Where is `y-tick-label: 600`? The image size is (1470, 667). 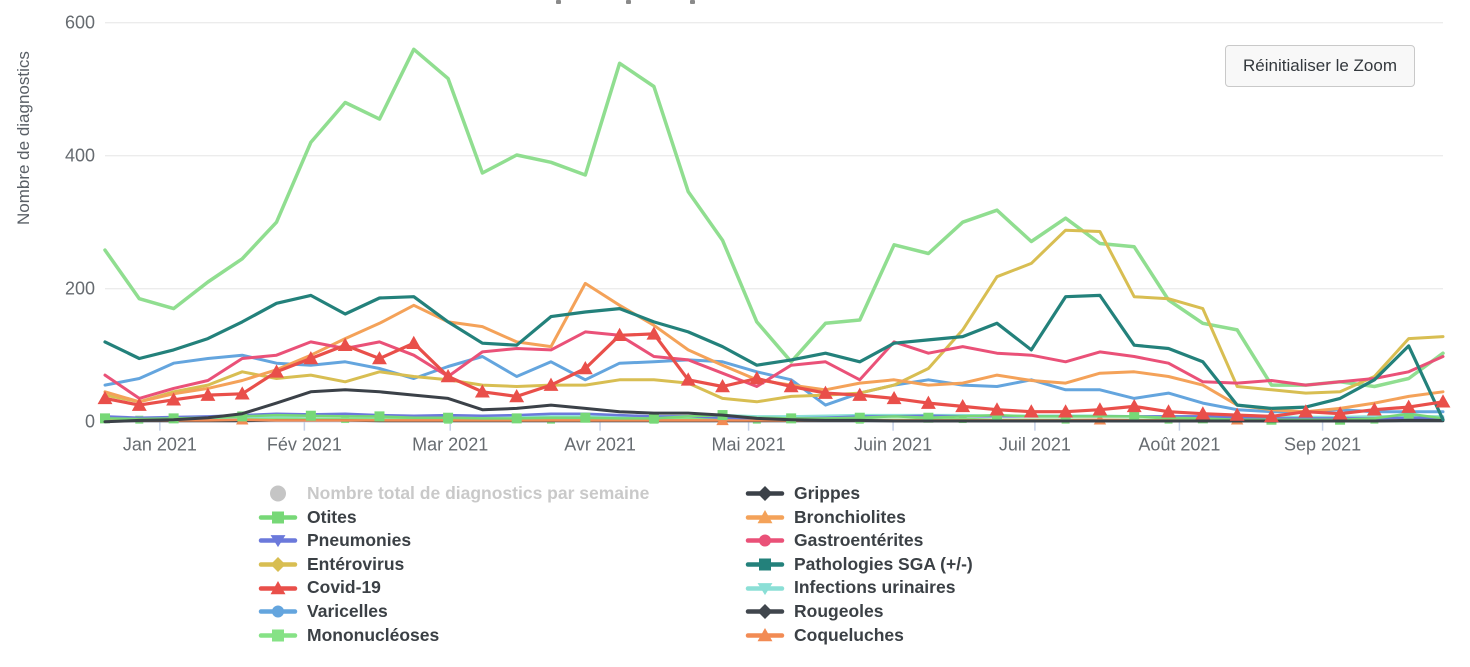 y-tick-label: 600 is located at coordinates (80, 23).